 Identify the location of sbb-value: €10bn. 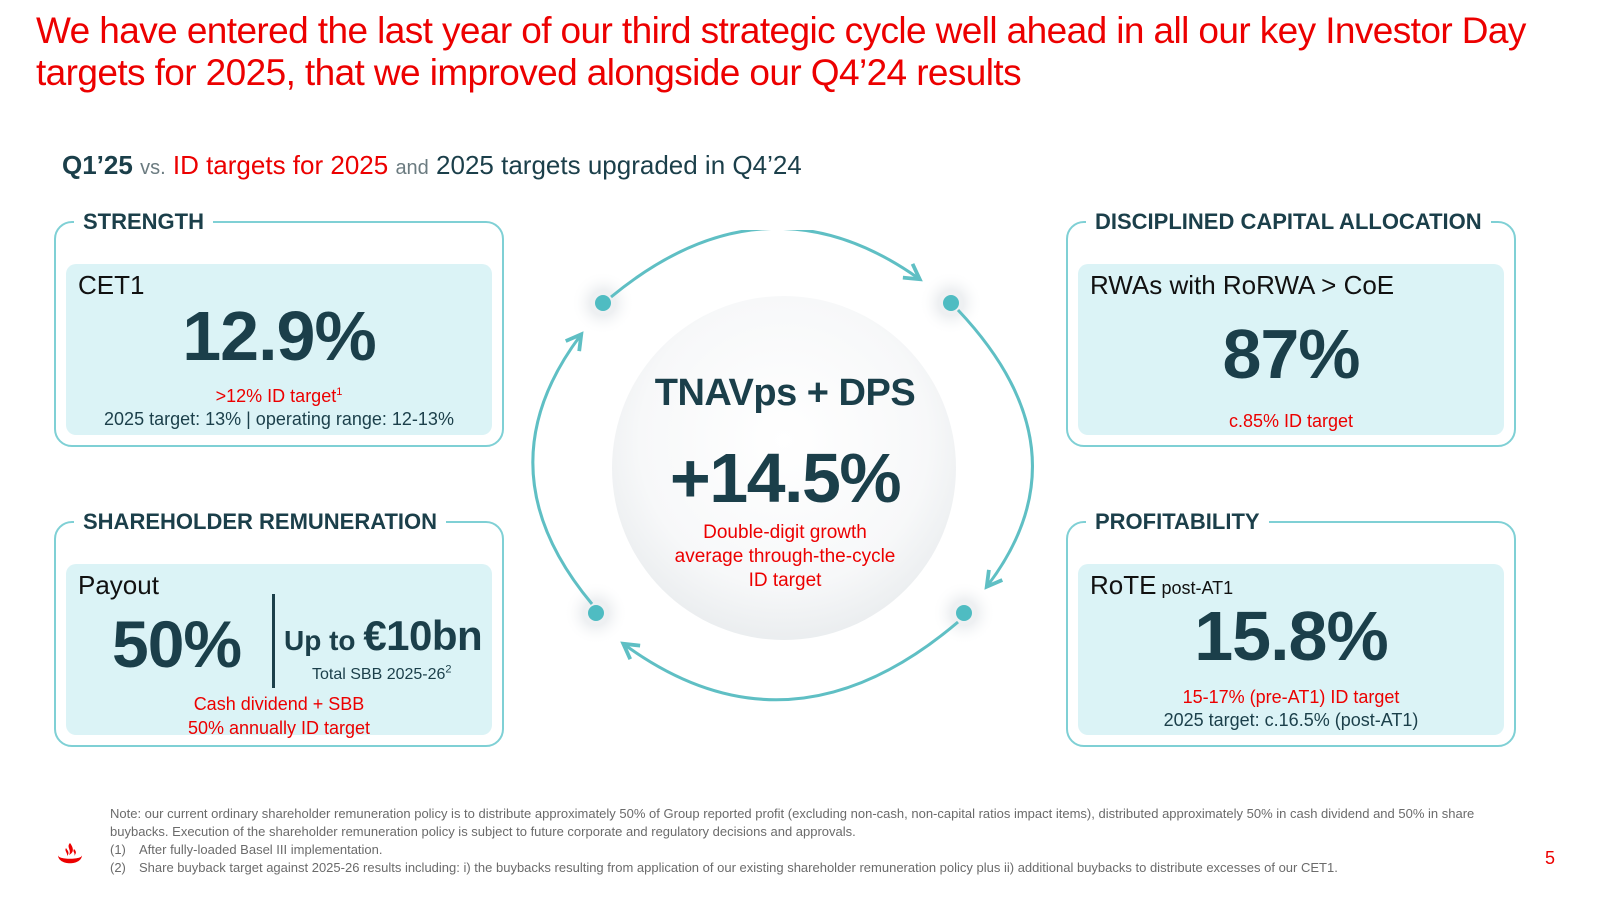
(423, 635).